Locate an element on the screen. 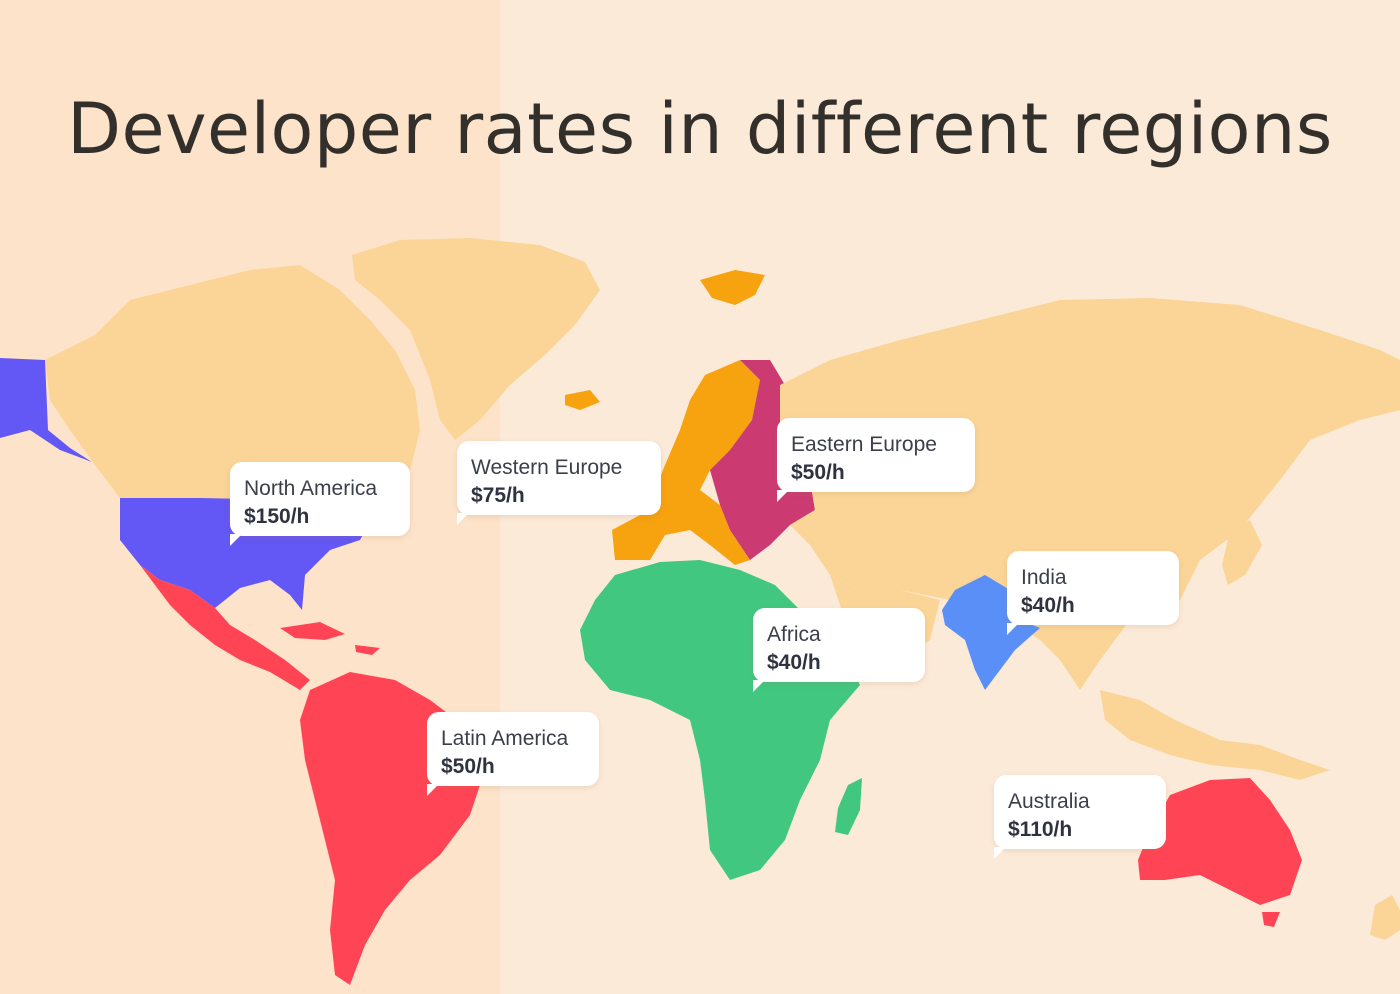 The height and width of the screenshot is (994, 1400). region-name: Australia is located at coordinates (1049, 801).